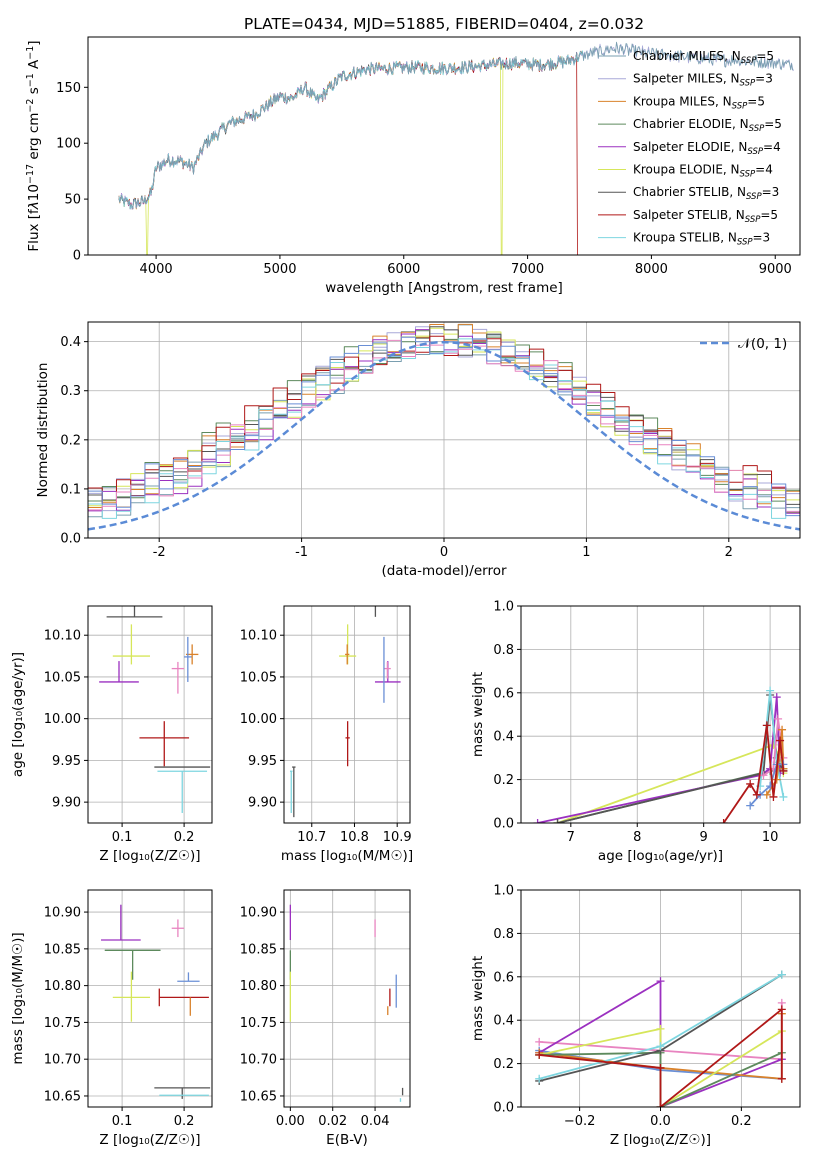 Image resolution: width=819 pixels, height=1170 pixels. Describe the element at coordinates (354, 837) in the screenshot. I see `x-tick-label: 10.8` at that location.